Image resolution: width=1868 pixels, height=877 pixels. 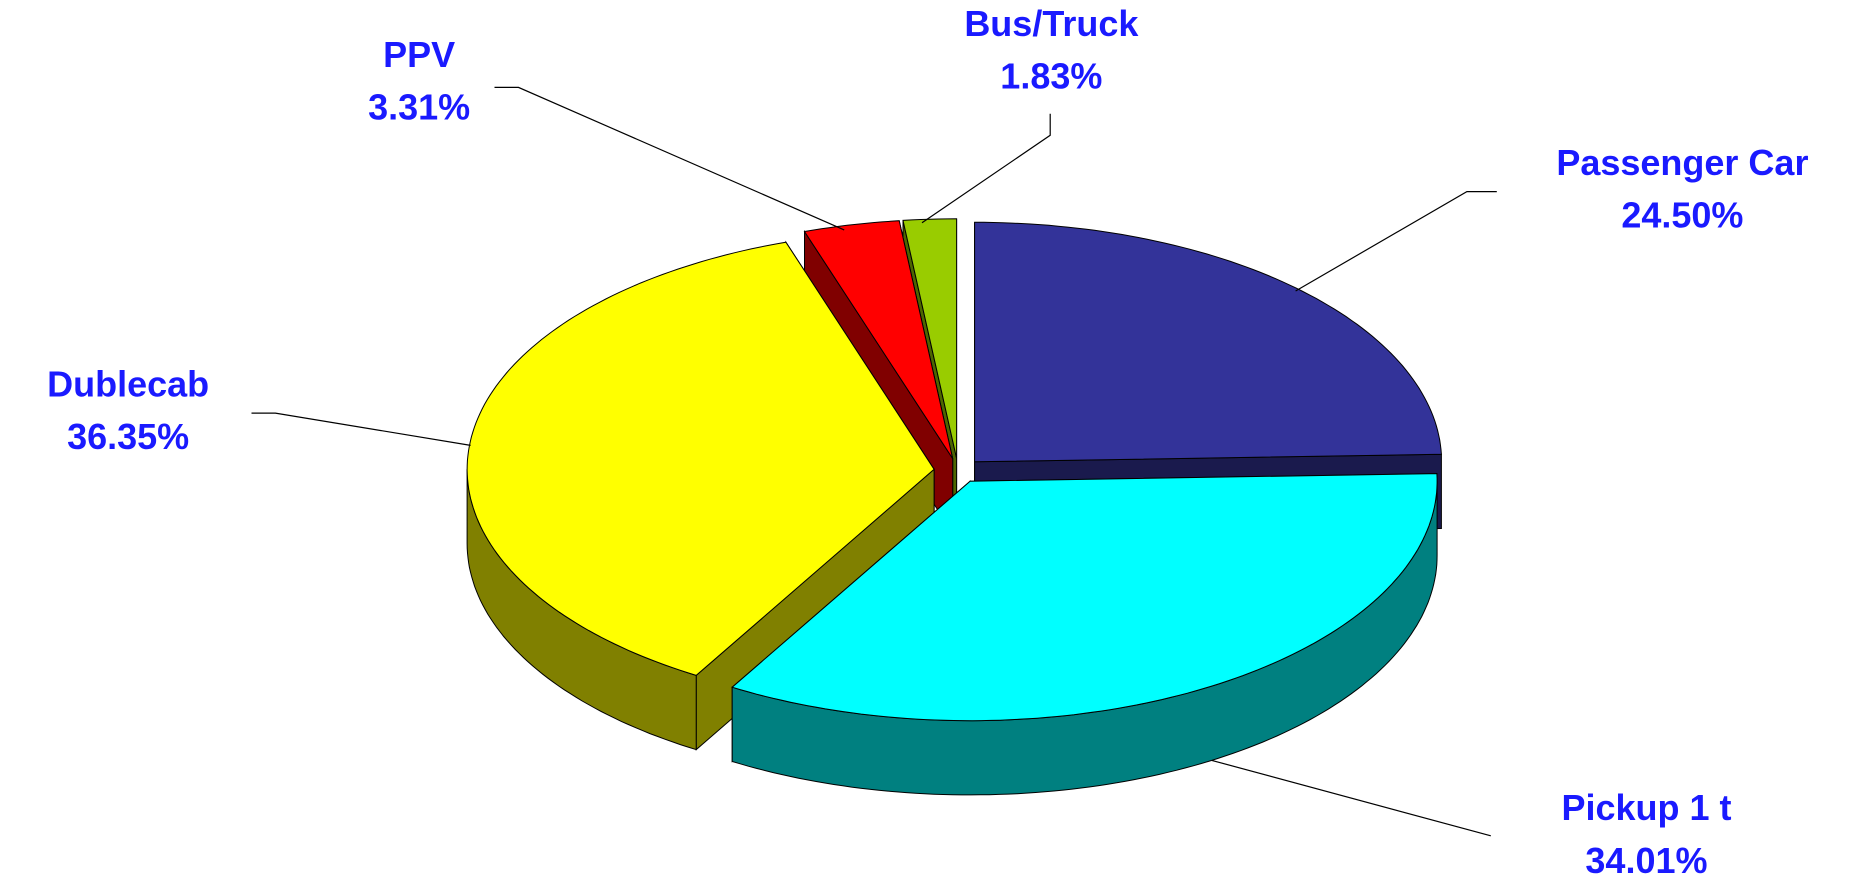 I want to click on slice-value-label: 1.83%, so click(x=1051, y=76).